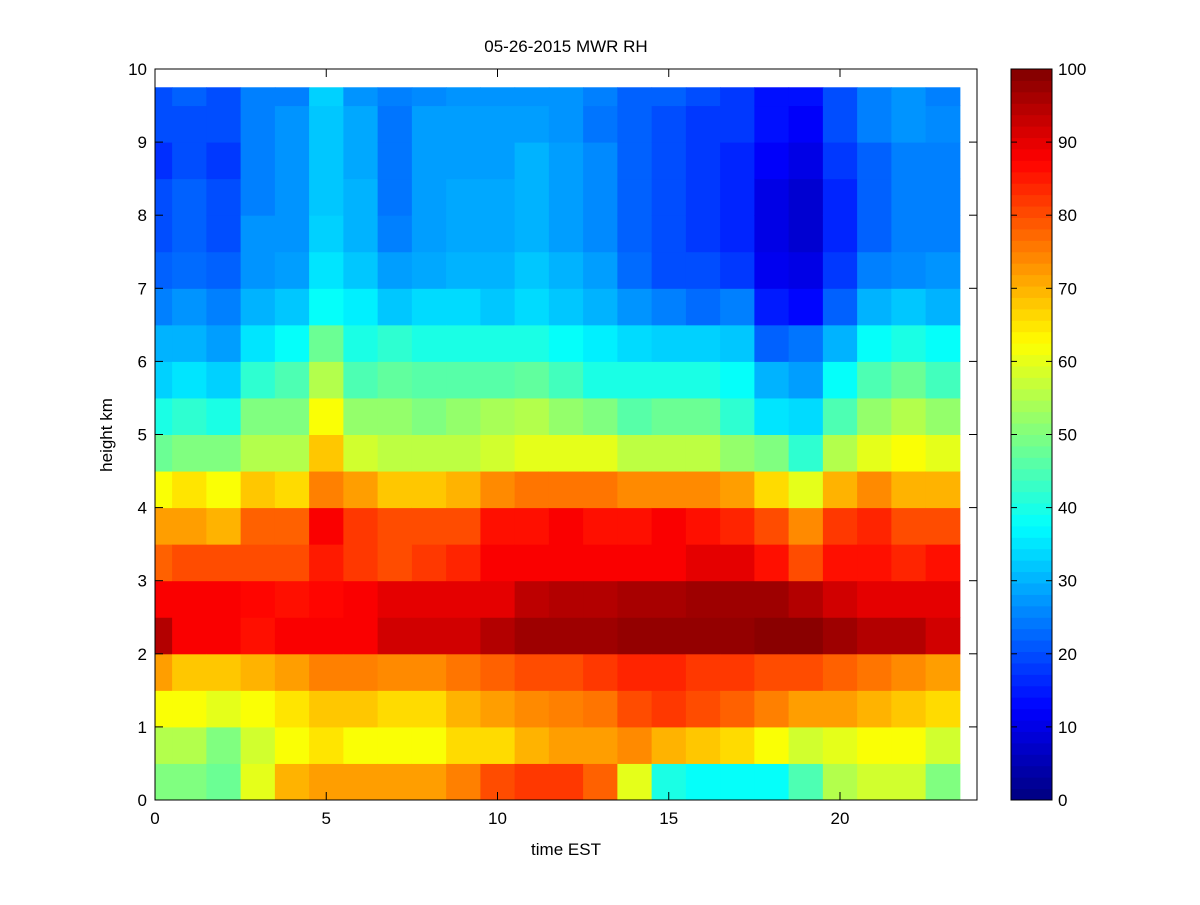 The width and height of the screenshot is (1200, 905). What do you see at coordinates (1067, 581) in the screenshot?
I see `colorbar-tick-label: 30` at bounding box center [1067, 581].